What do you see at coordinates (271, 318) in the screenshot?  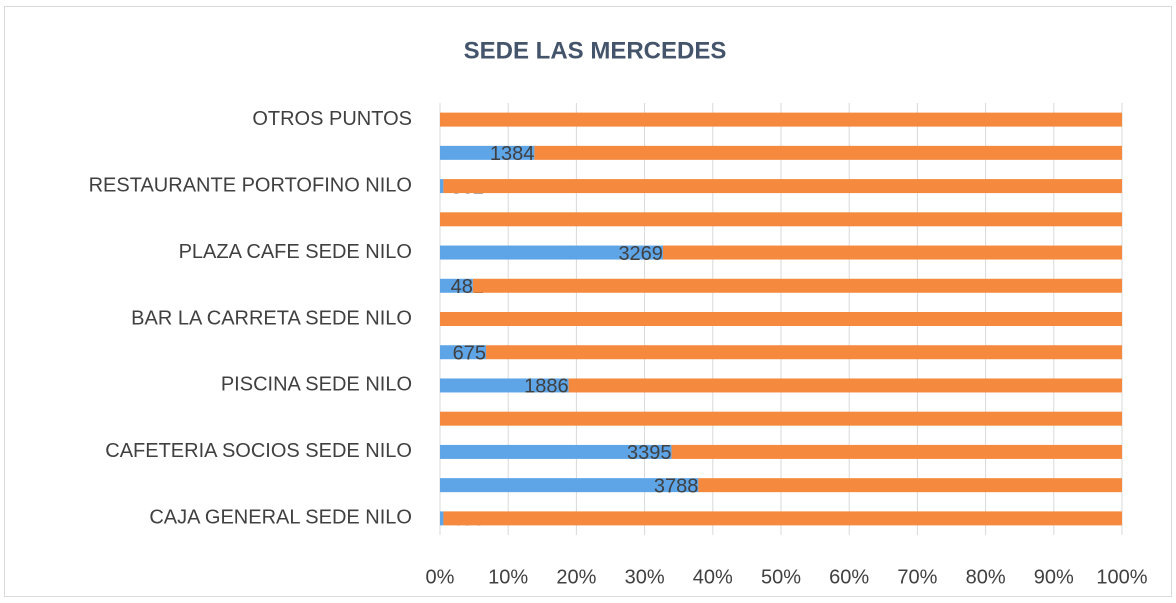 I see `y-tick-label: BAR LA CARRETA SEDE NILO` at bounding box center [271, 318].